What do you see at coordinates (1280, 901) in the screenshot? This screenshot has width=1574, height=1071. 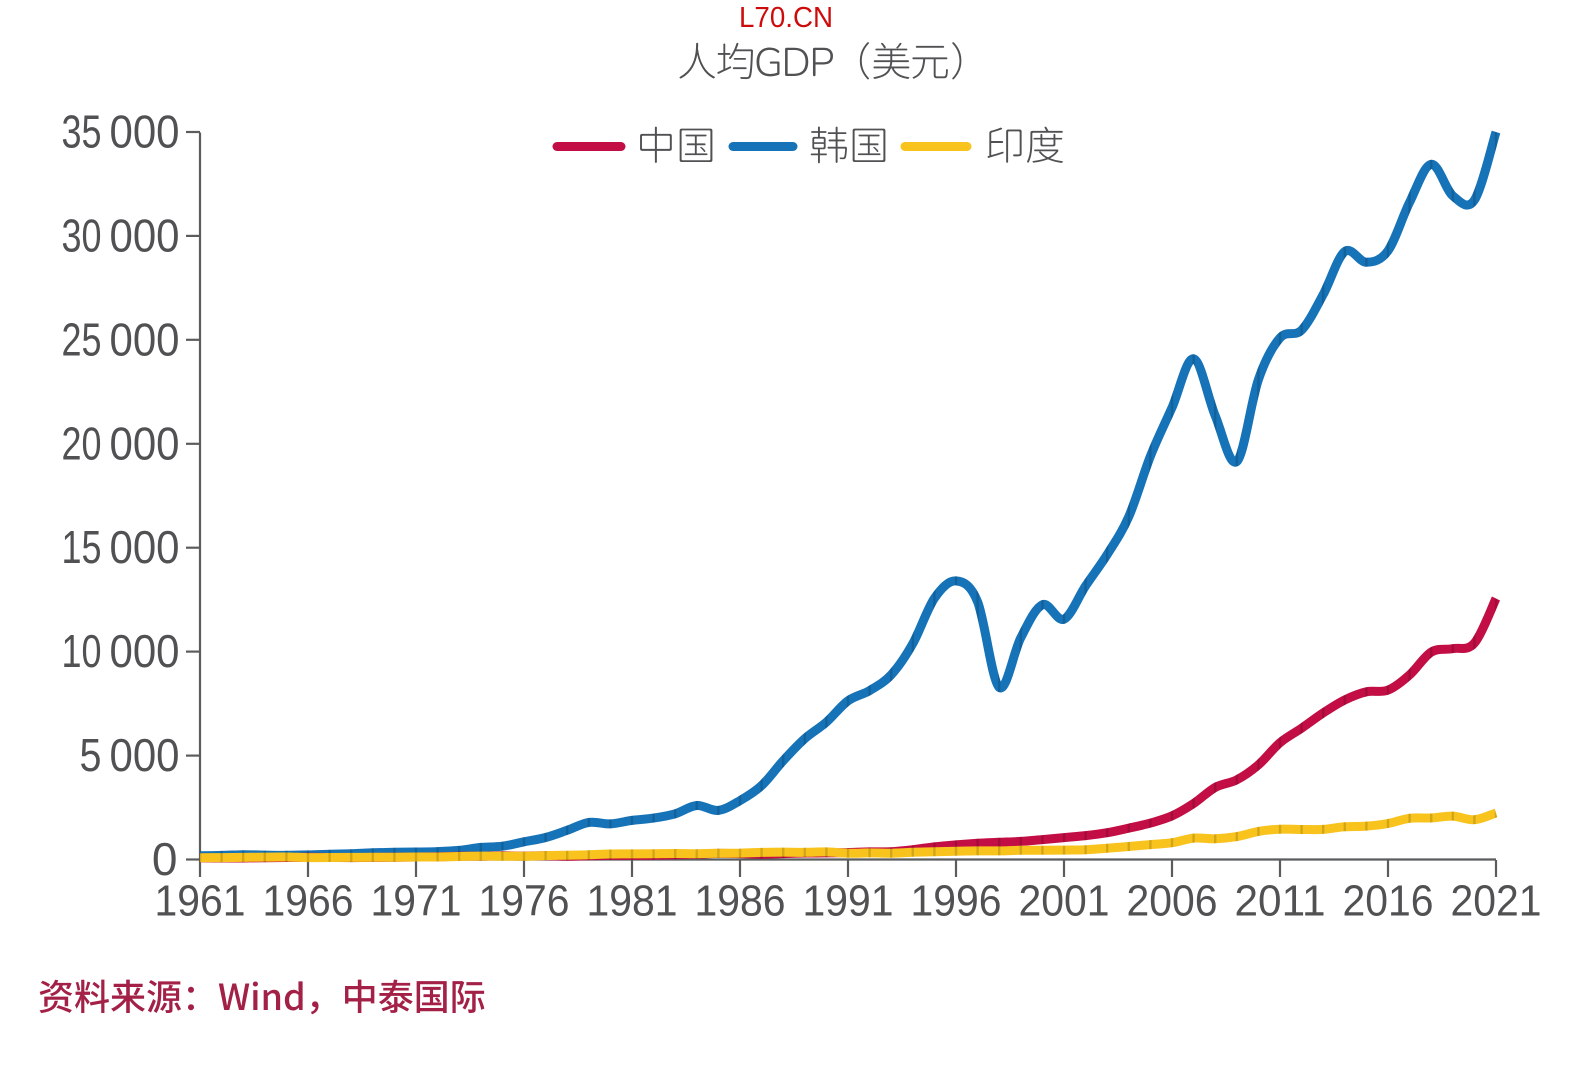 I see `svg-text: 2011` at bounding box center [1280, 901].